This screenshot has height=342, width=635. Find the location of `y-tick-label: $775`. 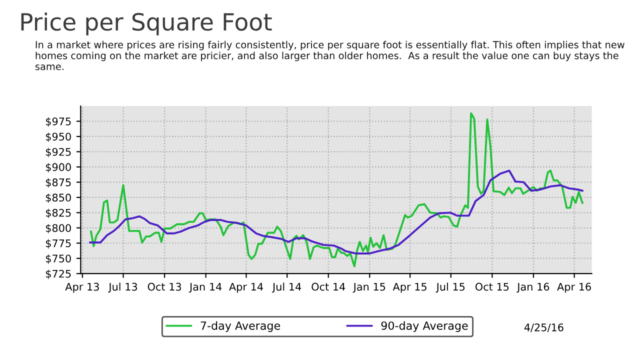

y-tick-label: $775 is located at coordinates (58, 244).